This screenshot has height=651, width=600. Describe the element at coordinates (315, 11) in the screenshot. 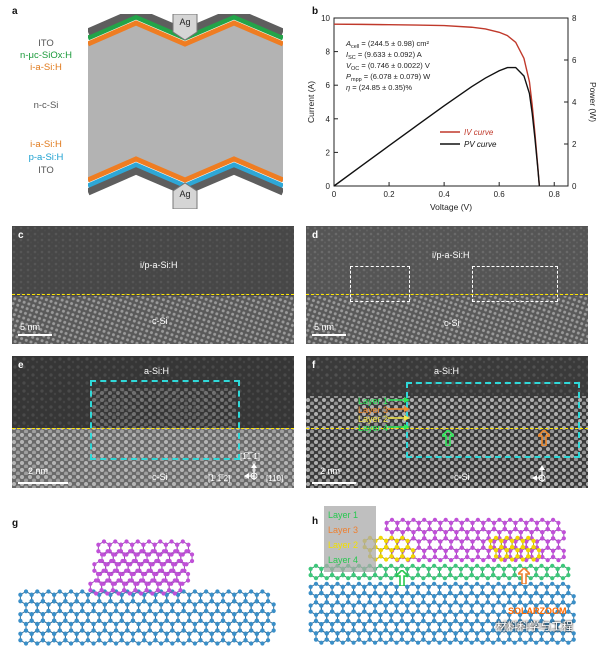

I see `panel-label-b: b` at that location.